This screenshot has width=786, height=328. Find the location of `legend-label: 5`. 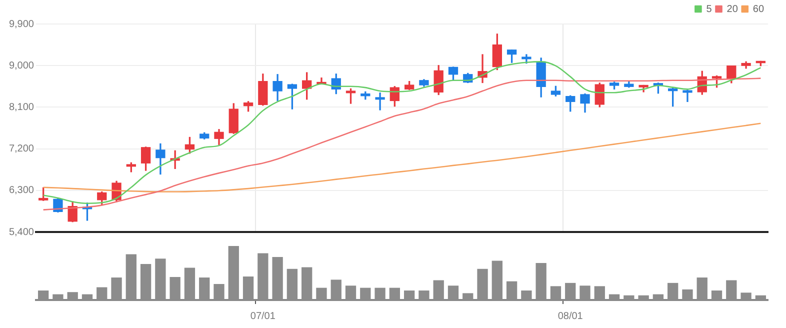

legend-label: 5 is located at coordinates (709, 9).